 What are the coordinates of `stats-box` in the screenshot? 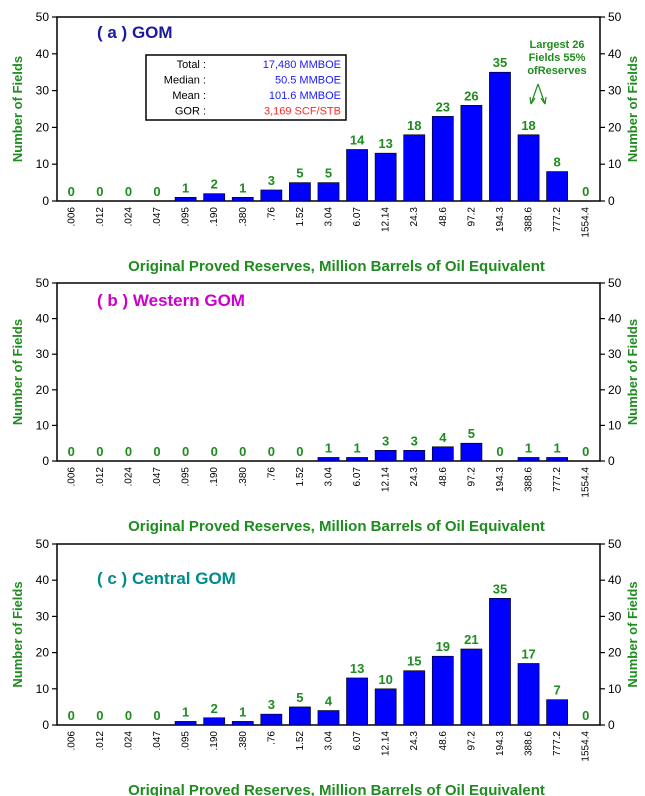 It's located at (246, 87).